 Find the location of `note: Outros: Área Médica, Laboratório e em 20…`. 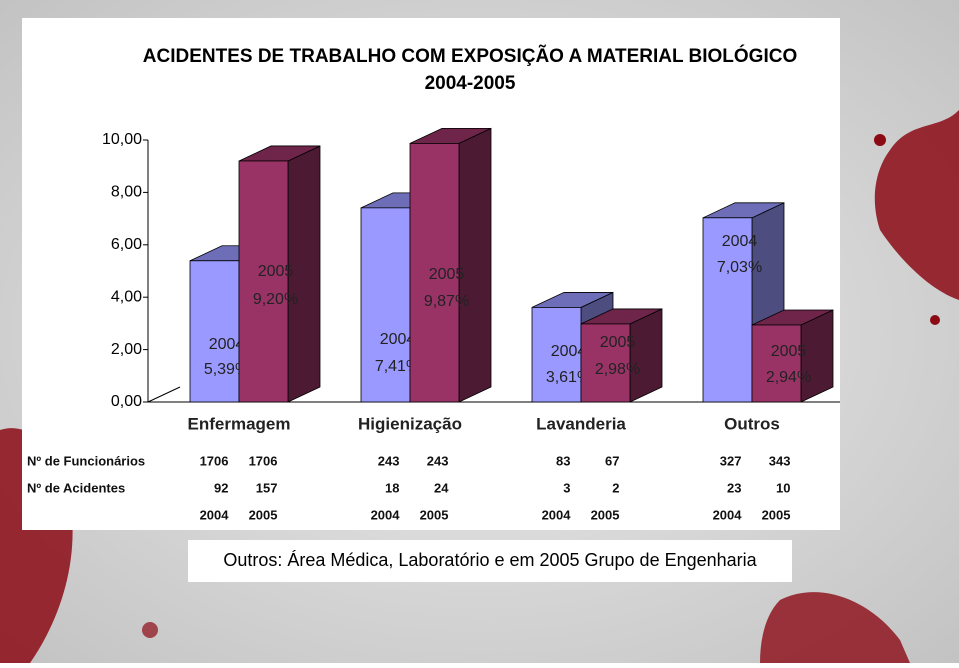

note: Outros: Área Médica, Laboratório e em 20… is located at coordinates (490, 560).